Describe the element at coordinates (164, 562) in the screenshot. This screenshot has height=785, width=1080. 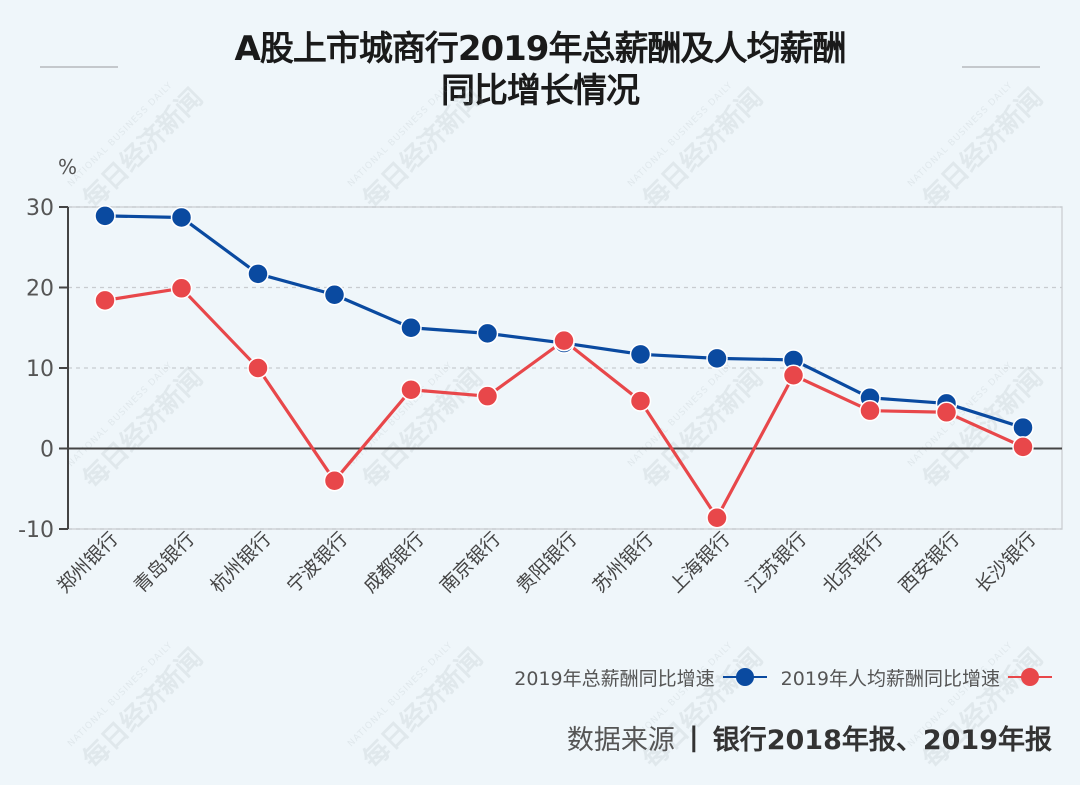
I see `x-tick-label: 青岛银行` at that location.